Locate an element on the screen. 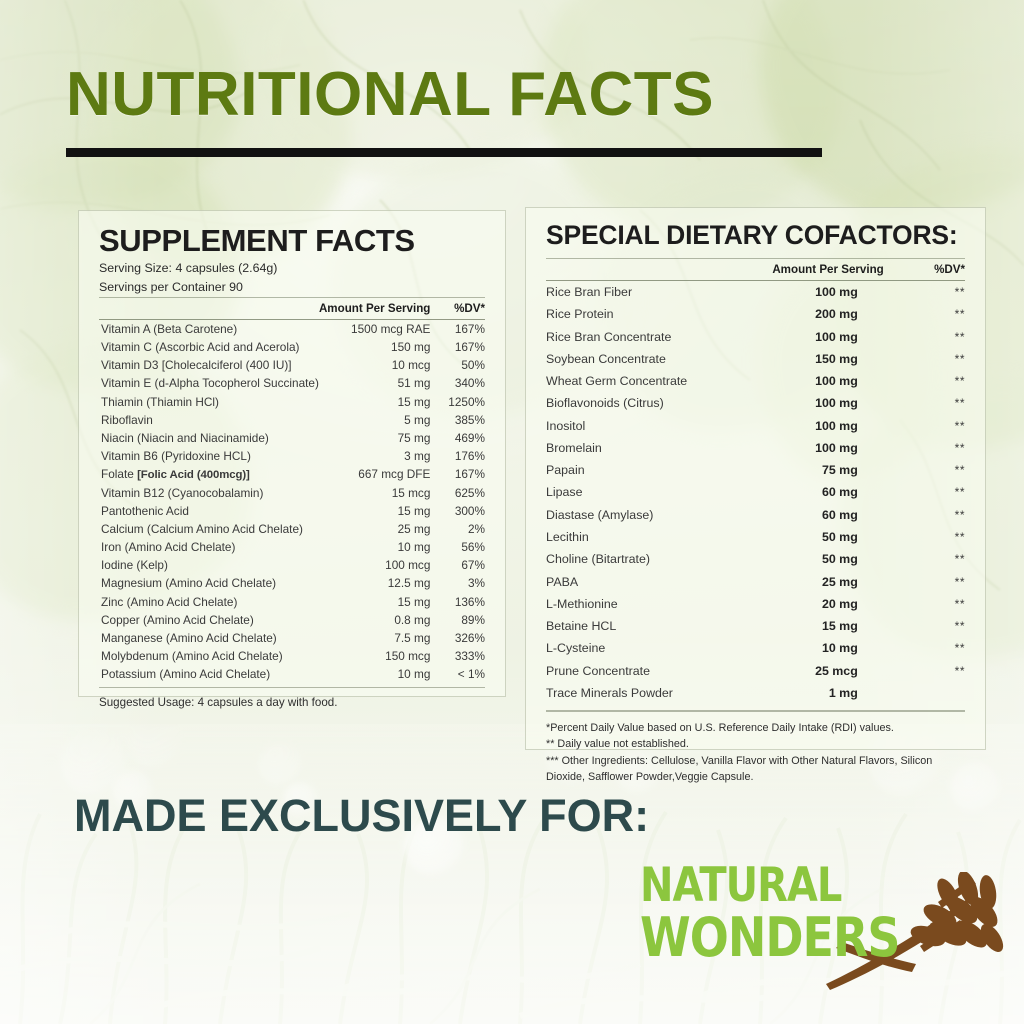 This screenshot has width=1024, height=1024. cofactor-name: L-Methionine is located at coordinates (582, 603).